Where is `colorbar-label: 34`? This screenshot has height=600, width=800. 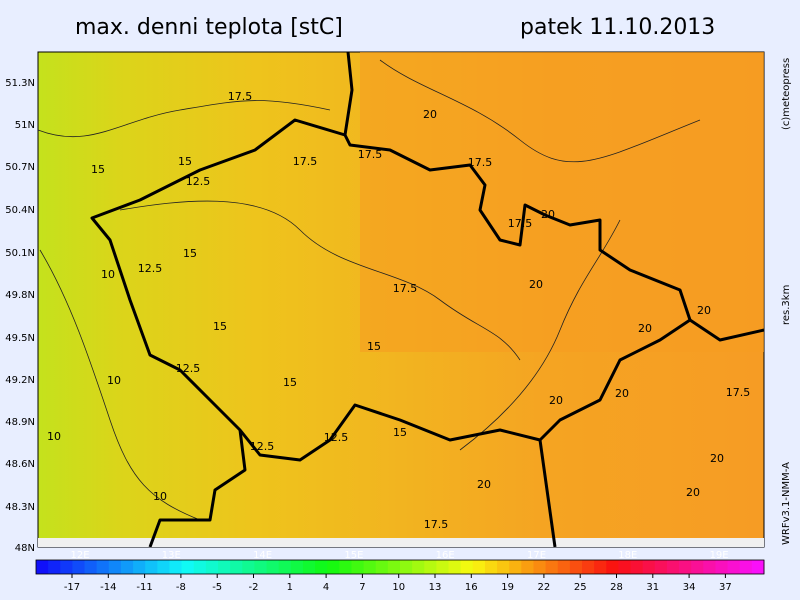
colorbar-label: 34 is located at coordinates (689, 587).